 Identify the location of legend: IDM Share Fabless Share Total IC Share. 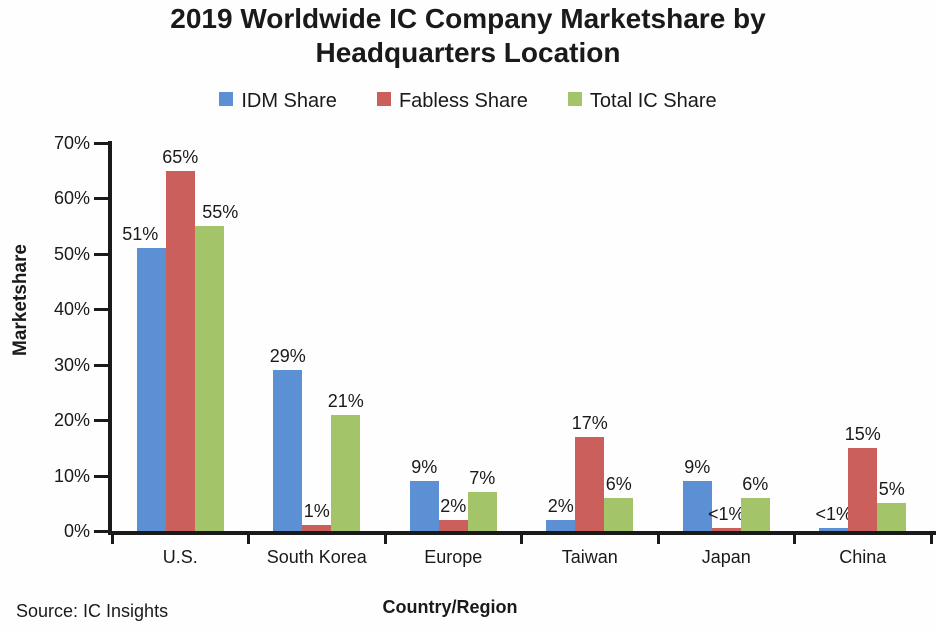
(468, 101).